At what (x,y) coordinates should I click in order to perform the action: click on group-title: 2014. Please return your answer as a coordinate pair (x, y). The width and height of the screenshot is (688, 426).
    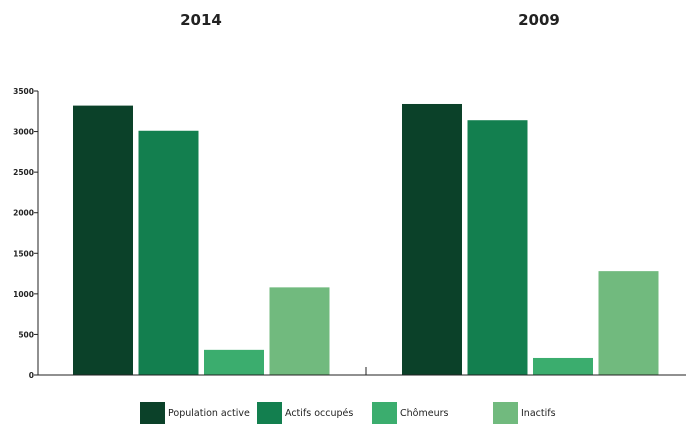
    Looking at the image, I should click on (201, 20).